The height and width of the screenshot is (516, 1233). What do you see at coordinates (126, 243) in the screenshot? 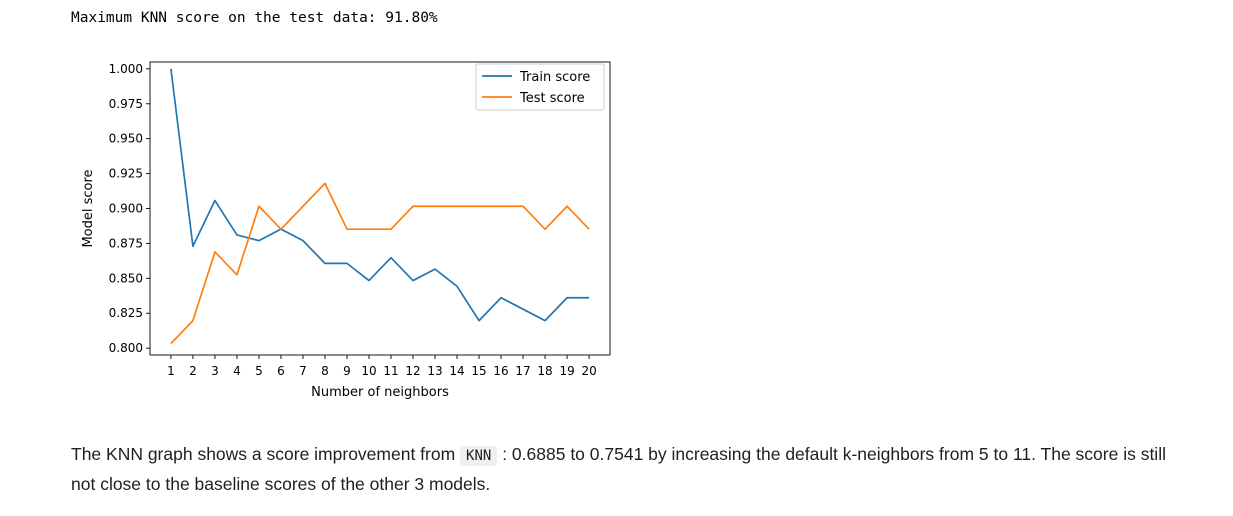
I see `y-tick-label: 0.875` at bounding box center [126, 243].